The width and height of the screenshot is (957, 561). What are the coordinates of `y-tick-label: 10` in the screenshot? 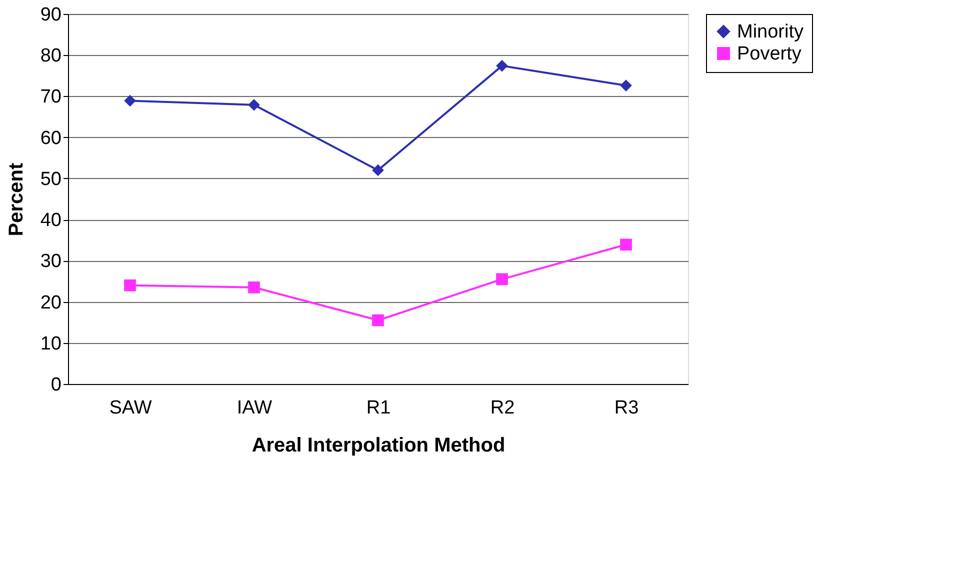 It's located at (51, 343).